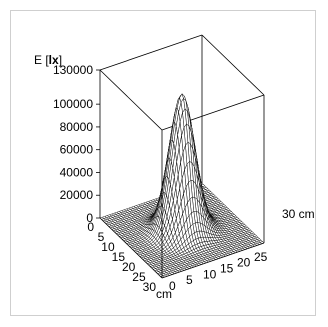 This screenshot has height=327, width=328. I want to click on x-axis-label: cm, so click(164, 294).